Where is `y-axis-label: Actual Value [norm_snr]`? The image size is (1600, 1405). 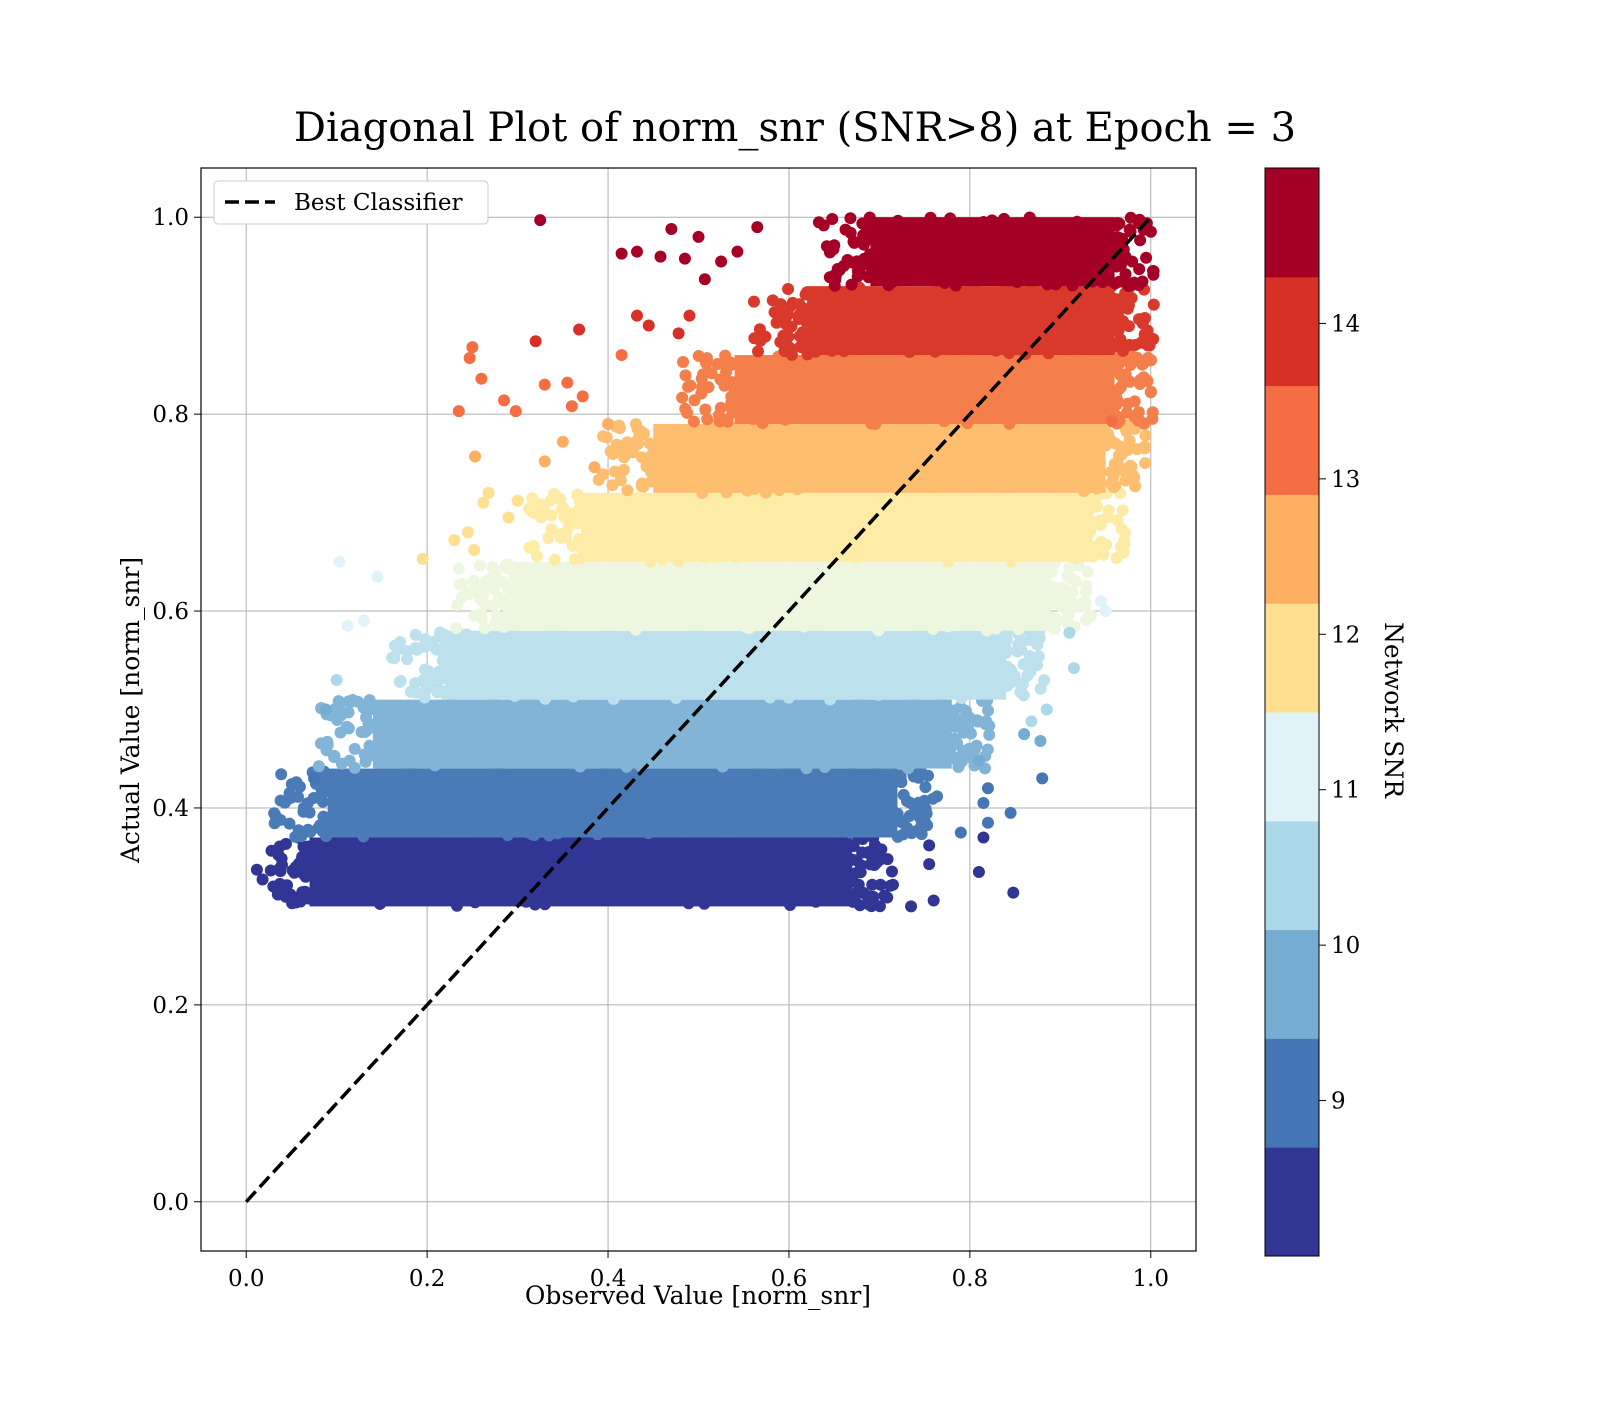
y-axis-label: Actual Value [norm_snr] is located at coordinates (130, 710).